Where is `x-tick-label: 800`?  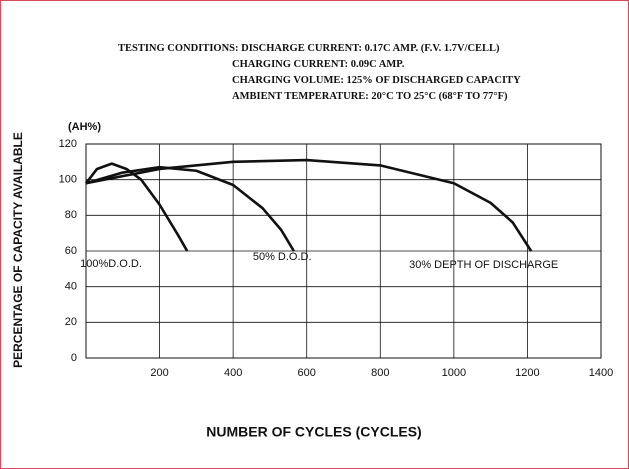 x-tick-label: 800 is located at coordinates (380, 373).